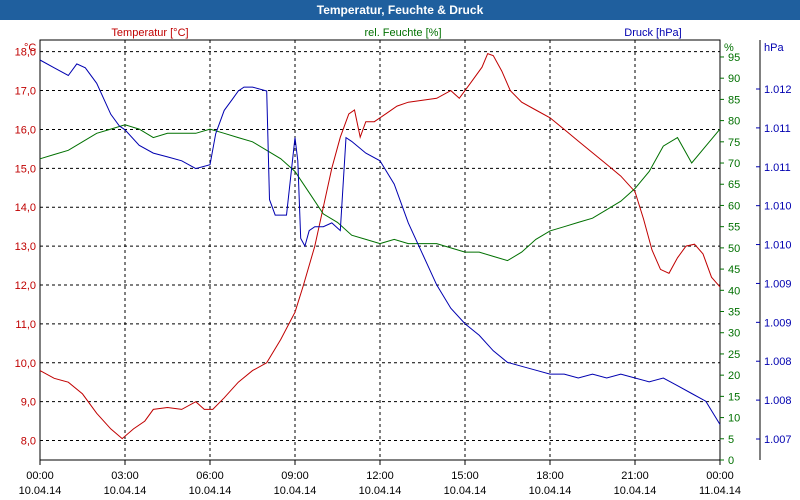  Describe the element at coordinates (25, 325) in the screenshot. I see `temperature-tick-label: 11,0` at that location.